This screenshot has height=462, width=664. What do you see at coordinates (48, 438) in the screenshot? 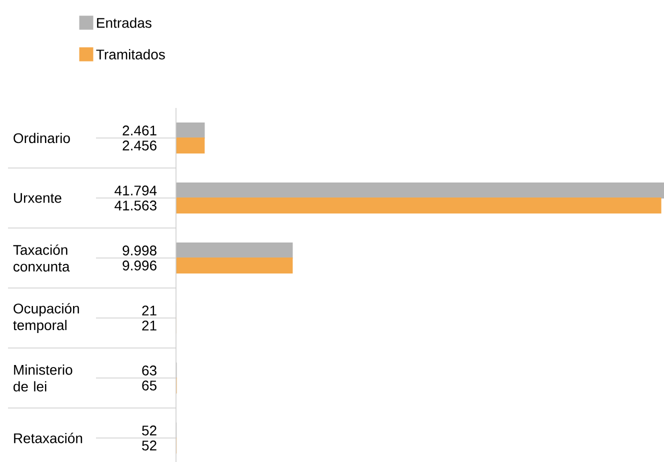
I see `y-tick-label: Retaxación` at bounding box center [48, 438].